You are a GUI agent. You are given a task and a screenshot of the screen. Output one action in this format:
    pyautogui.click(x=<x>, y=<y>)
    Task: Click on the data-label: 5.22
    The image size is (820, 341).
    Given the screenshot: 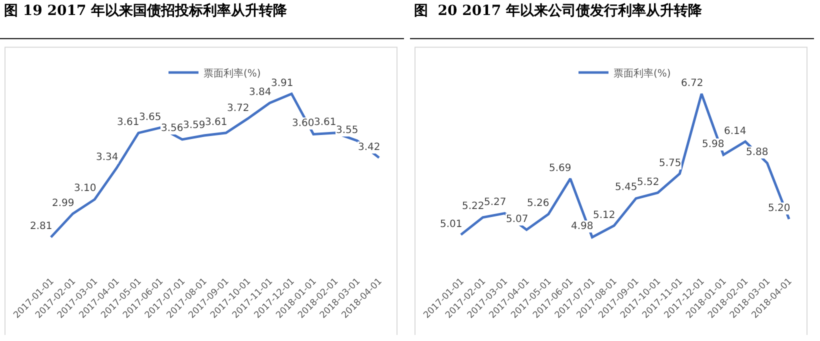 What is the action you would take?
    pyautogui.click(x=473, y=206)
    